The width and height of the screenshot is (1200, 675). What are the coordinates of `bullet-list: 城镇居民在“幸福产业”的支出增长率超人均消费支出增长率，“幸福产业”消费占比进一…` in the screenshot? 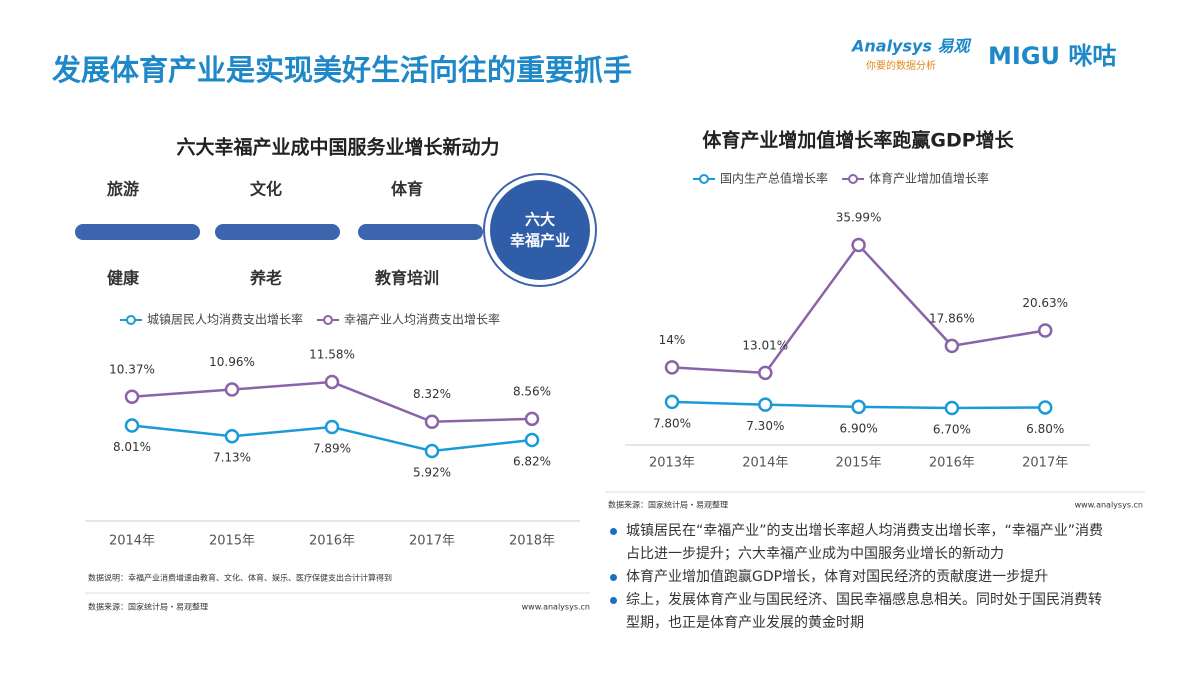 It's located at (858, 577).